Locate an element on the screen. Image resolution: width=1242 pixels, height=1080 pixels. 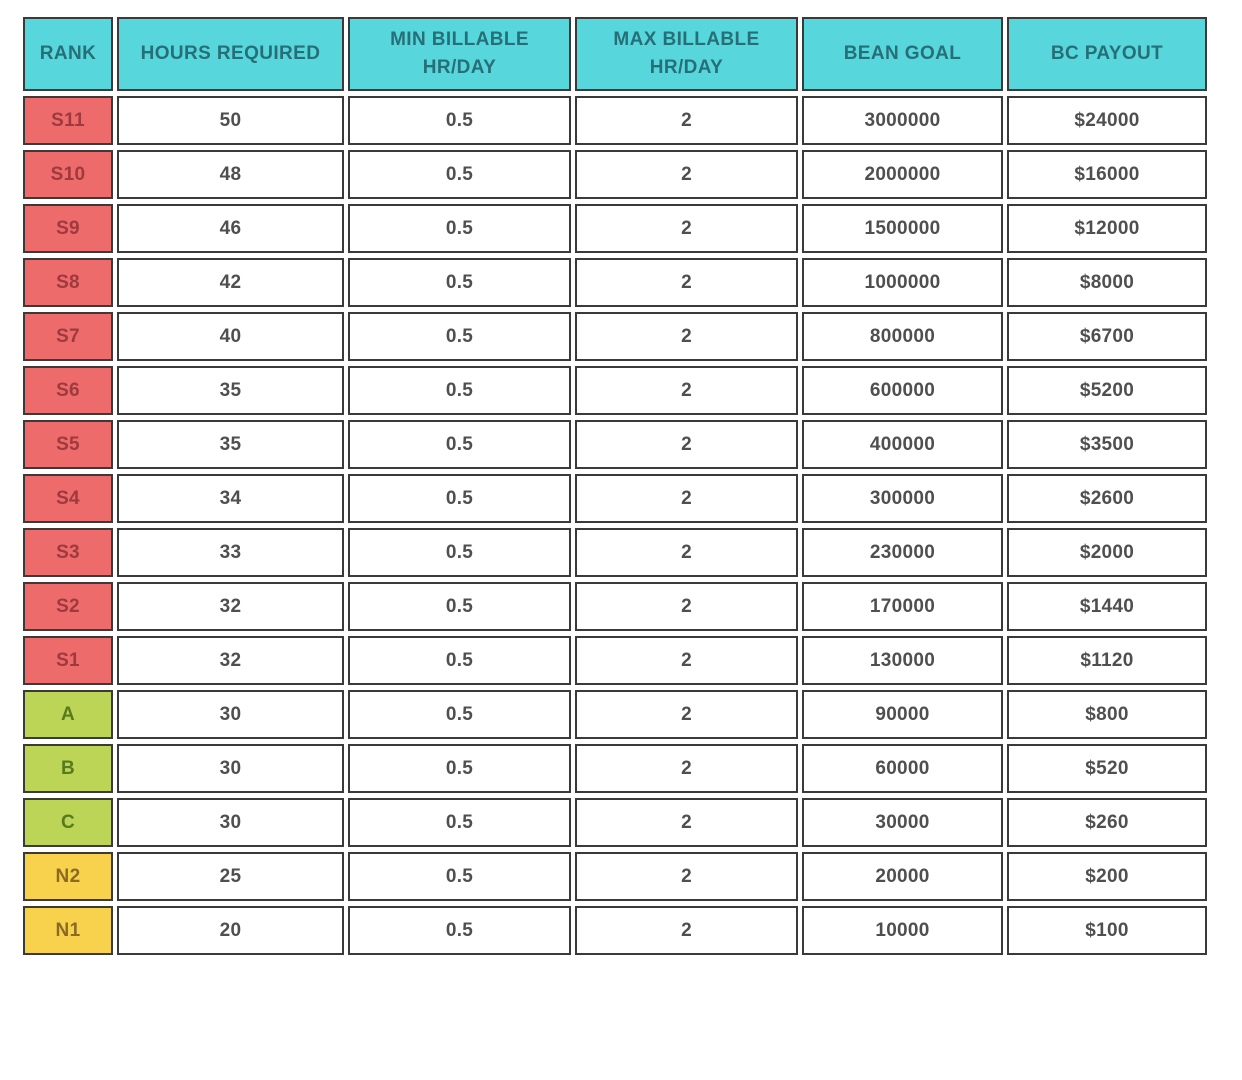
hours-required-cell: 35 is located at coordinates (230, 390).